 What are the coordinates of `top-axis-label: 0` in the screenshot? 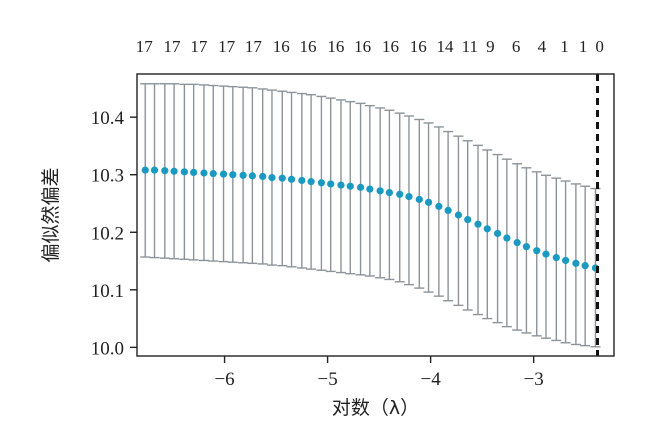 It's located at (599, 46).